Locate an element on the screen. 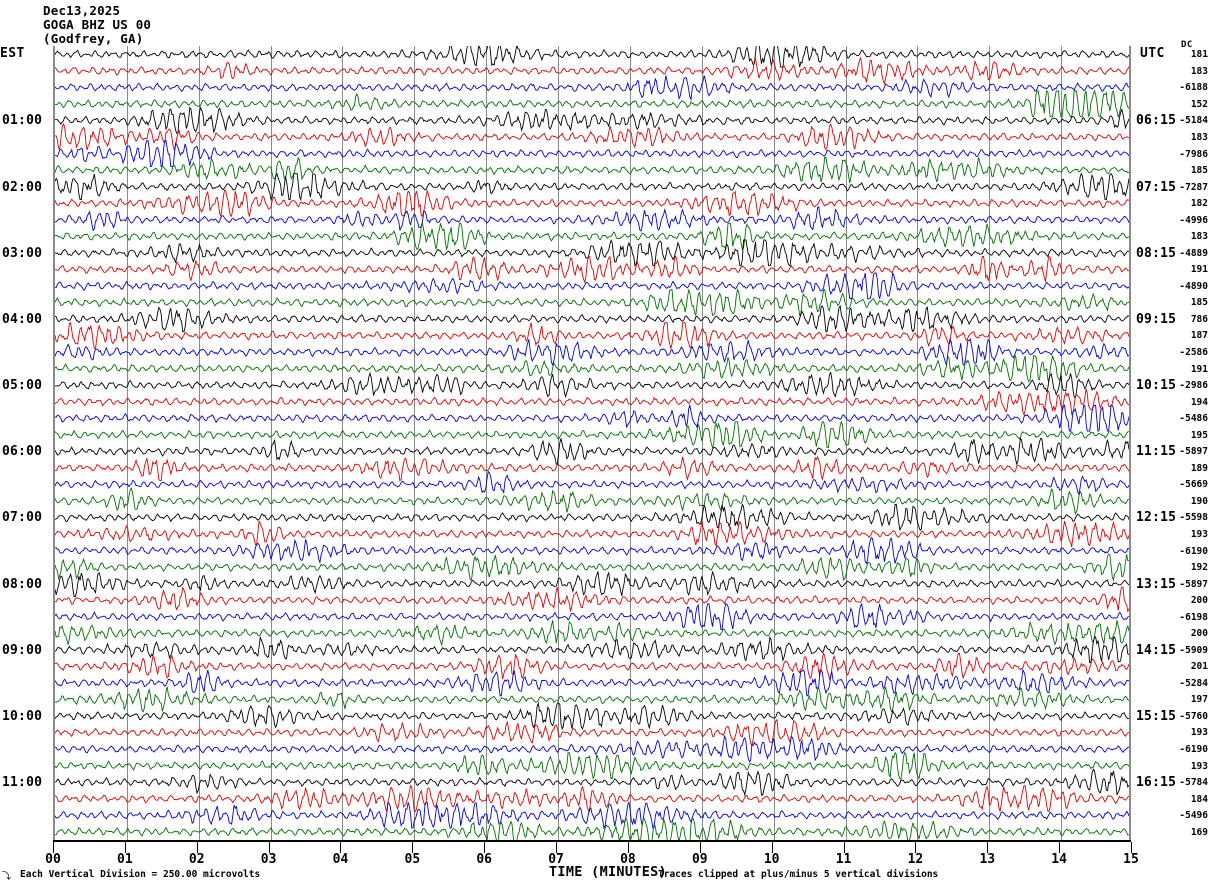 This screenshot has width=1210, height=886. x-axis-title: TIME (MINUTES) is located at coordinates (608, 872).